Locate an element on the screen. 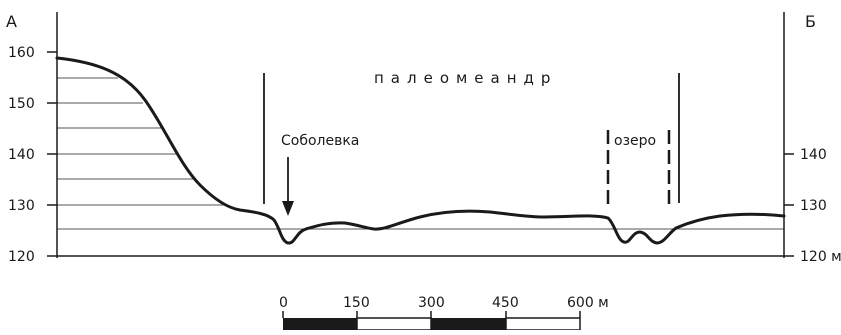 Image resolution: width=841 pixels, height=335 pixels. scale-label-600: 600 м is located at coordinates (588, 303).